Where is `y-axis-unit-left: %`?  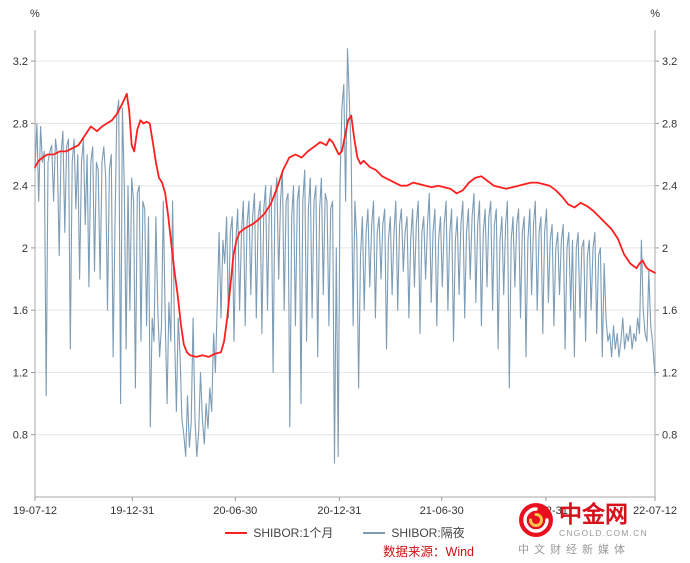
y-axis-unit-left: % is located at coordinates (35, 14).